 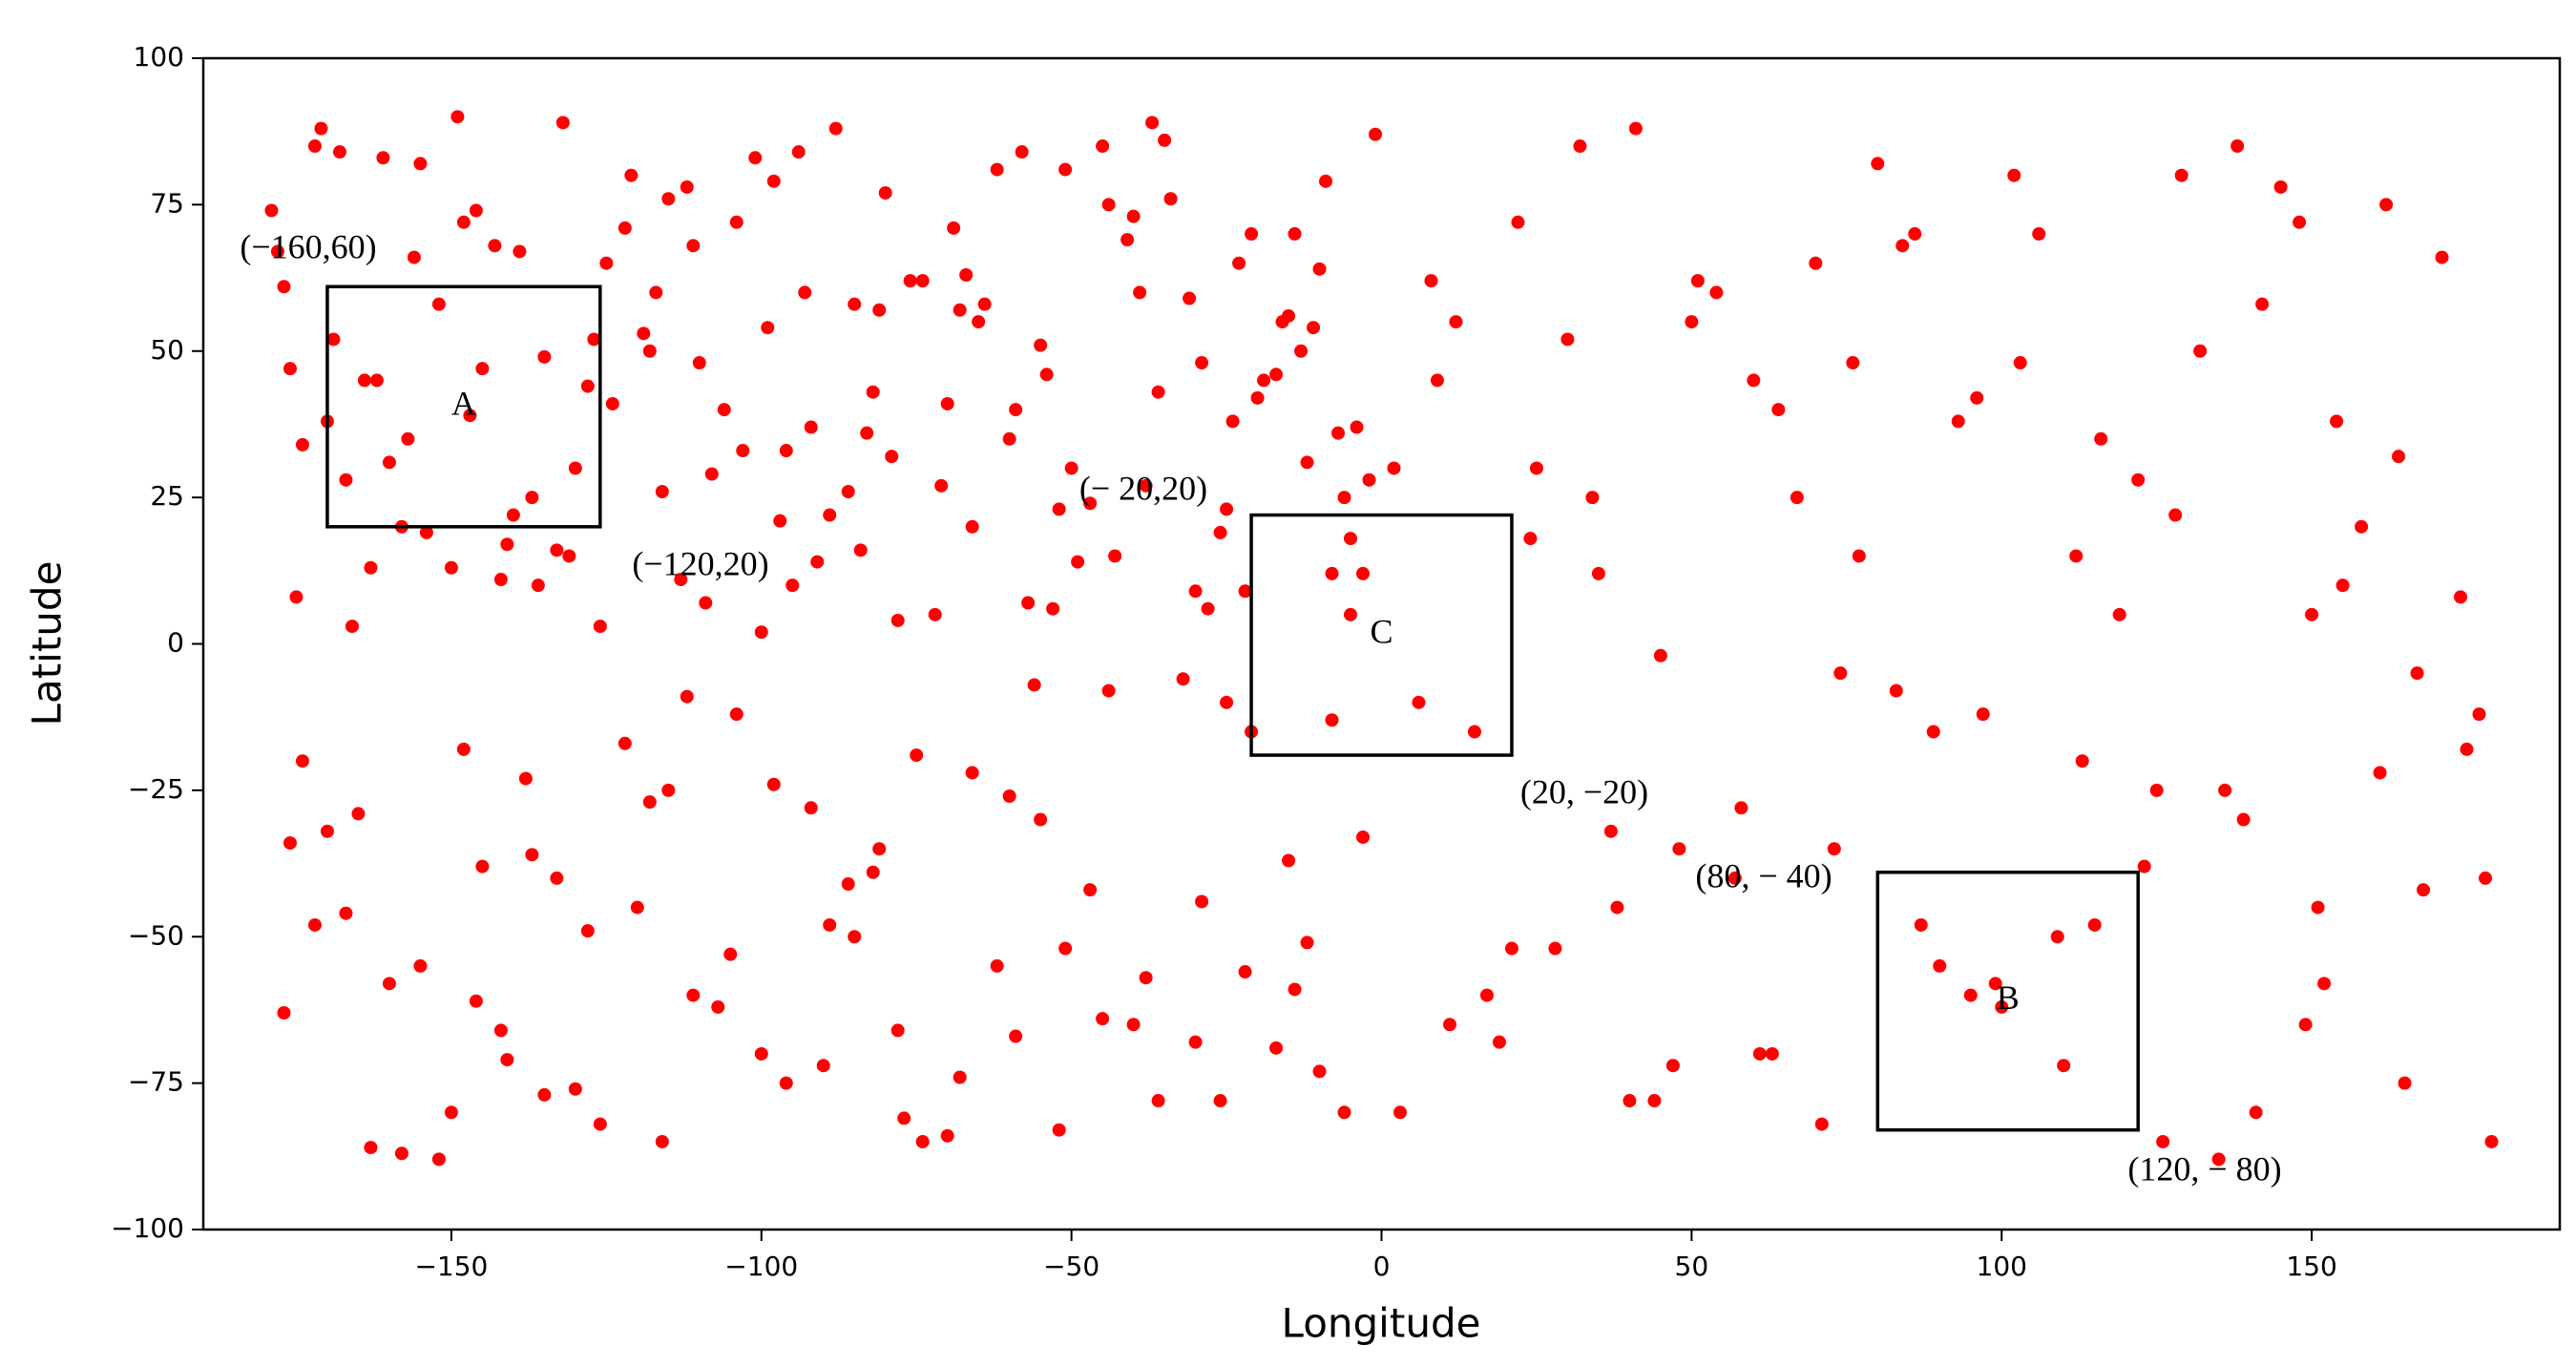 I want to click on y-tick-label: −75, so click(x=156, y=1082).